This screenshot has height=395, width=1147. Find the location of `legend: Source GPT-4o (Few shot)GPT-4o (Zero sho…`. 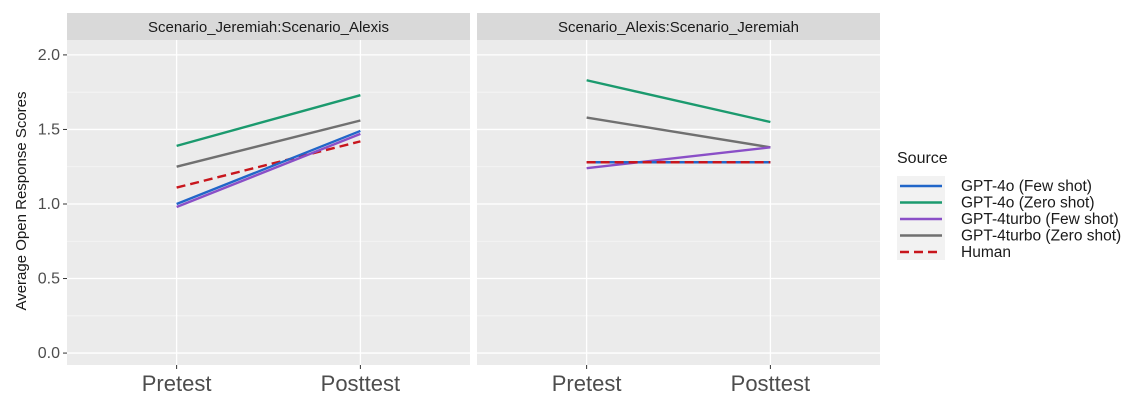

legend: Source GPT-4o (Few shot)GPT-4o (Zero sho… is located at coordinates (1009, 205).